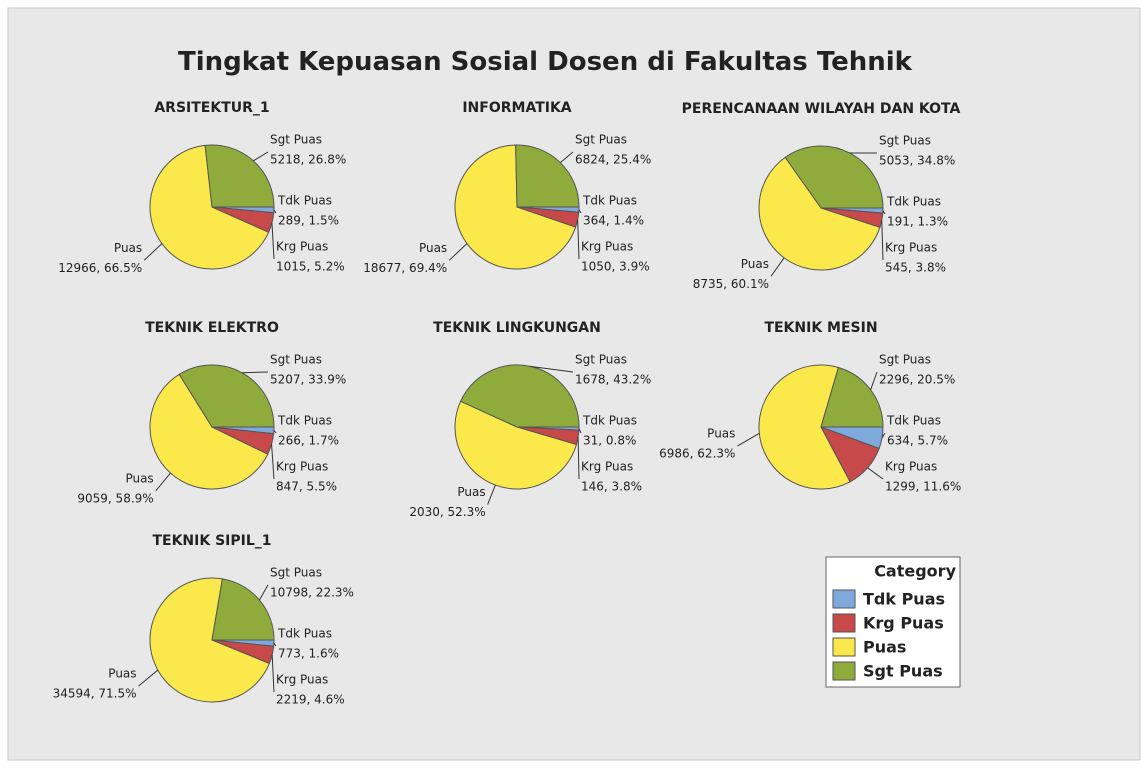 The width and height of the screenshot is (1148, 768). I want to click on pie-title: TEKNIK MESIN, so click(820, 328).